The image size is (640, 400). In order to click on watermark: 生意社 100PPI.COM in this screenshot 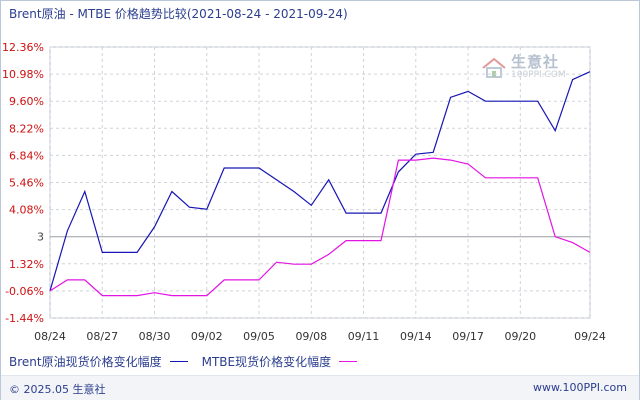, I will do `click(523, 67)`.